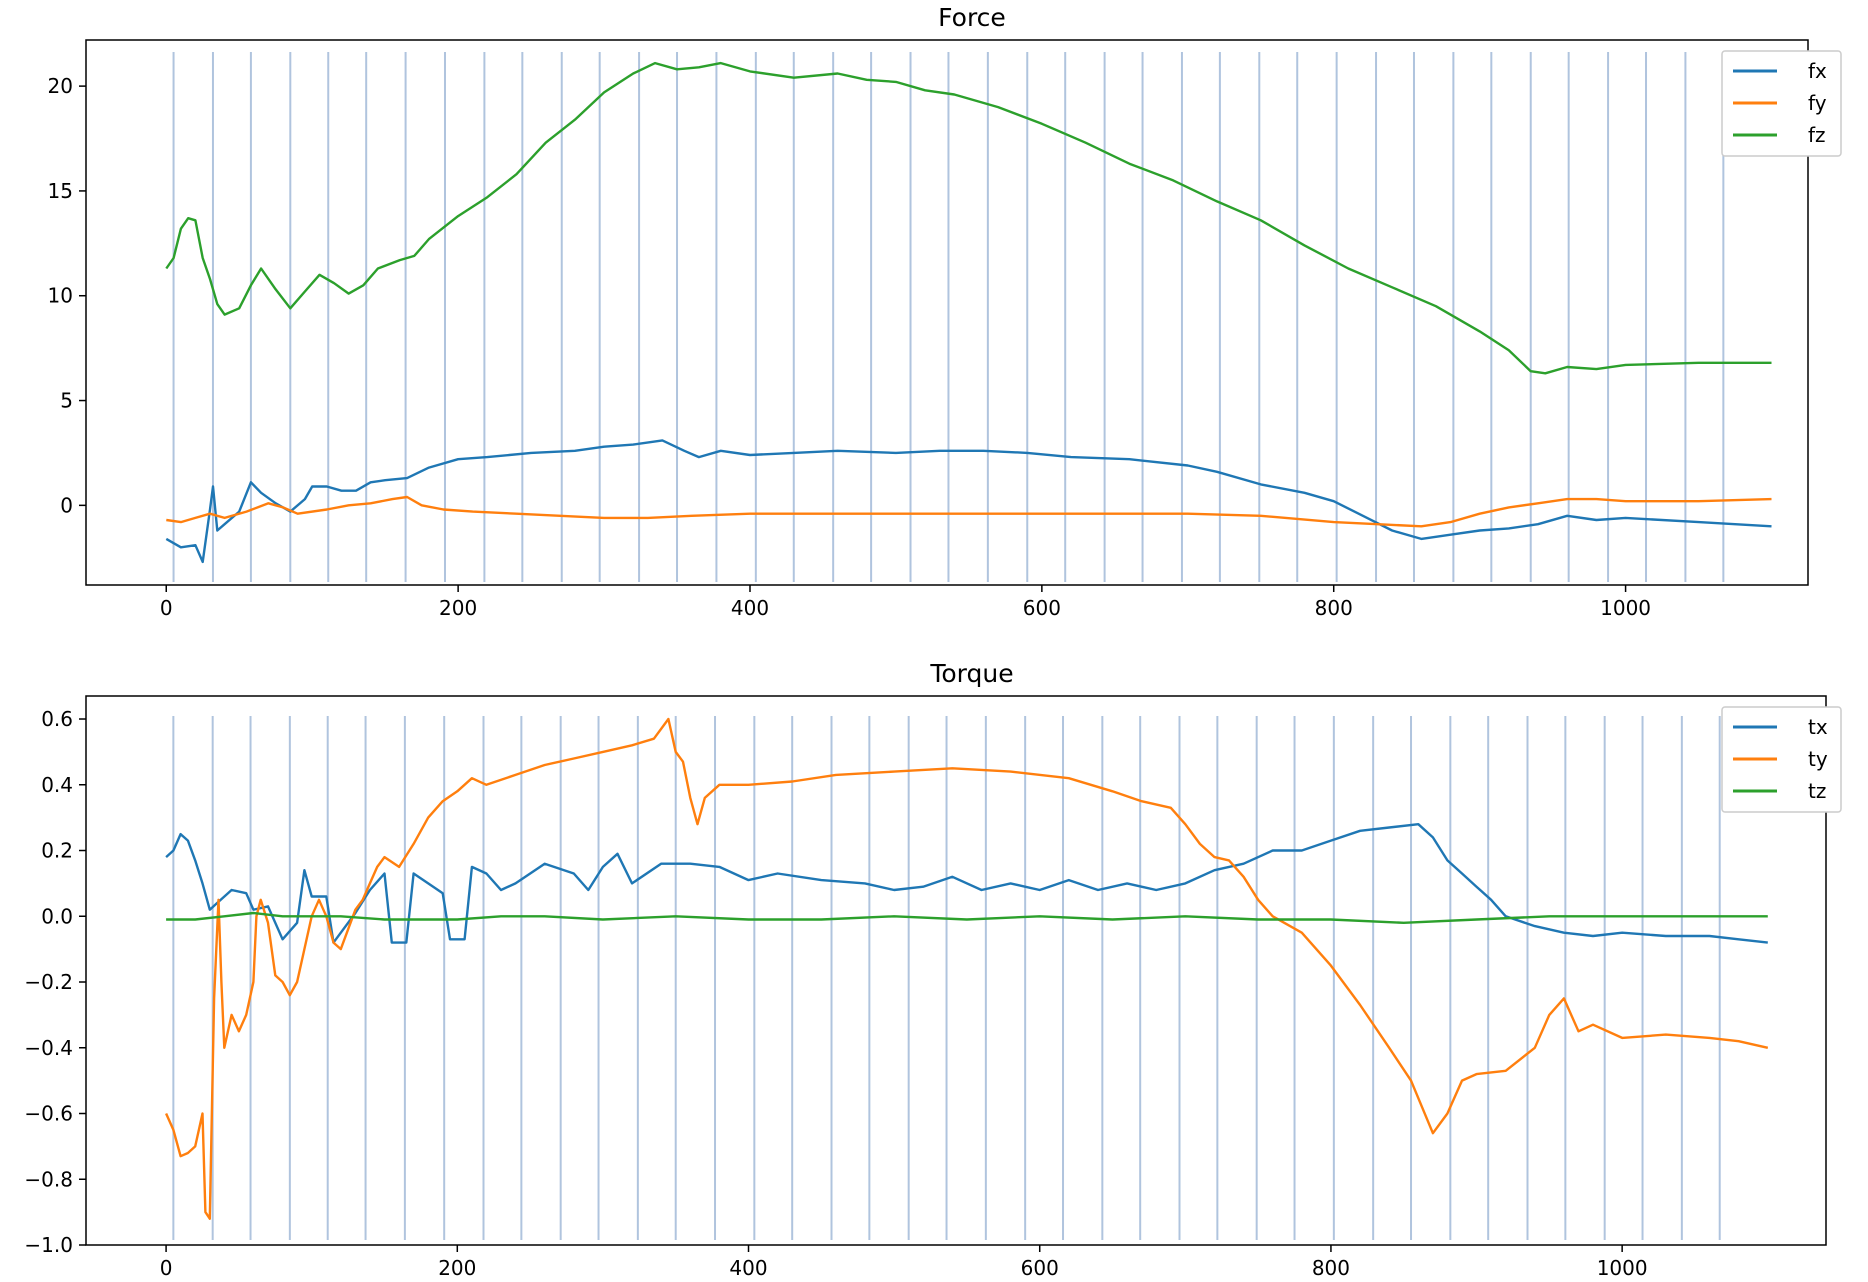  I want to click on force-y-tick-label: 10, so click(60, 296).